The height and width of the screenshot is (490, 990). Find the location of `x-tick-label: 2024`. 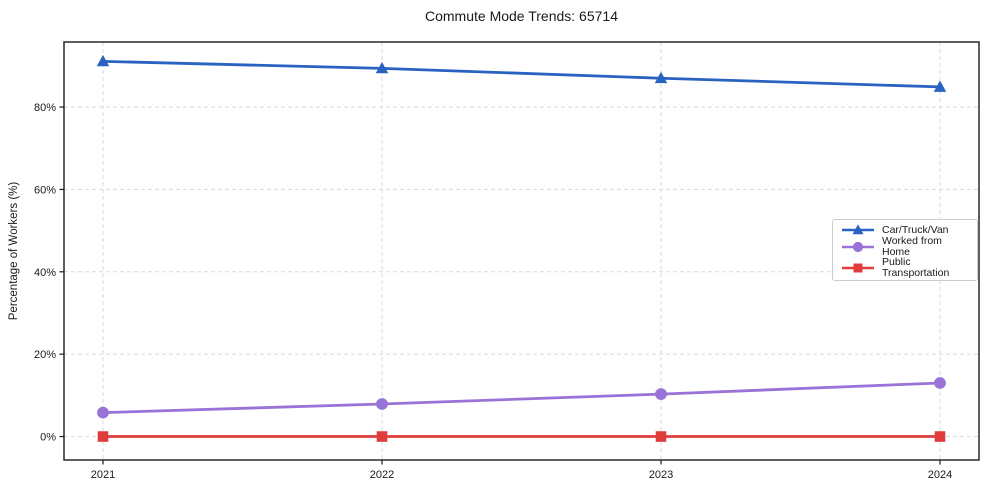

x-tick-label: 2024 is located at coordinates (940, 475).